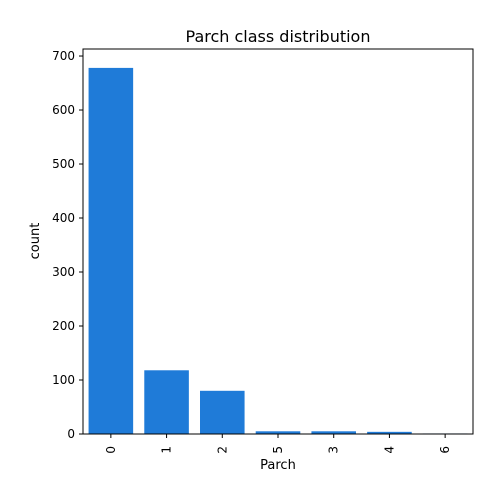 This screenshot has height=500, width=500. I want to click on y-tick-label: 100, so click(63, 380).